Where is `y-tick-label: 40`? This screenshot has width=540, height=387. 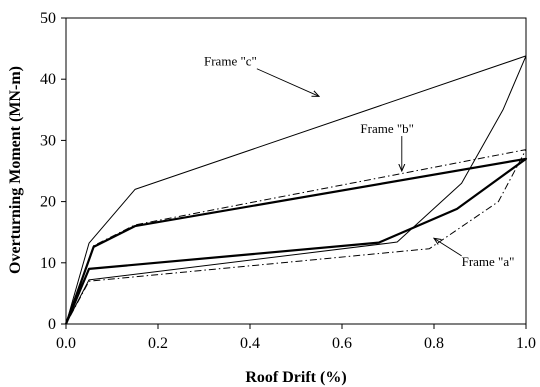
y-tick-label: 40 is located at coordinates (48, 79).